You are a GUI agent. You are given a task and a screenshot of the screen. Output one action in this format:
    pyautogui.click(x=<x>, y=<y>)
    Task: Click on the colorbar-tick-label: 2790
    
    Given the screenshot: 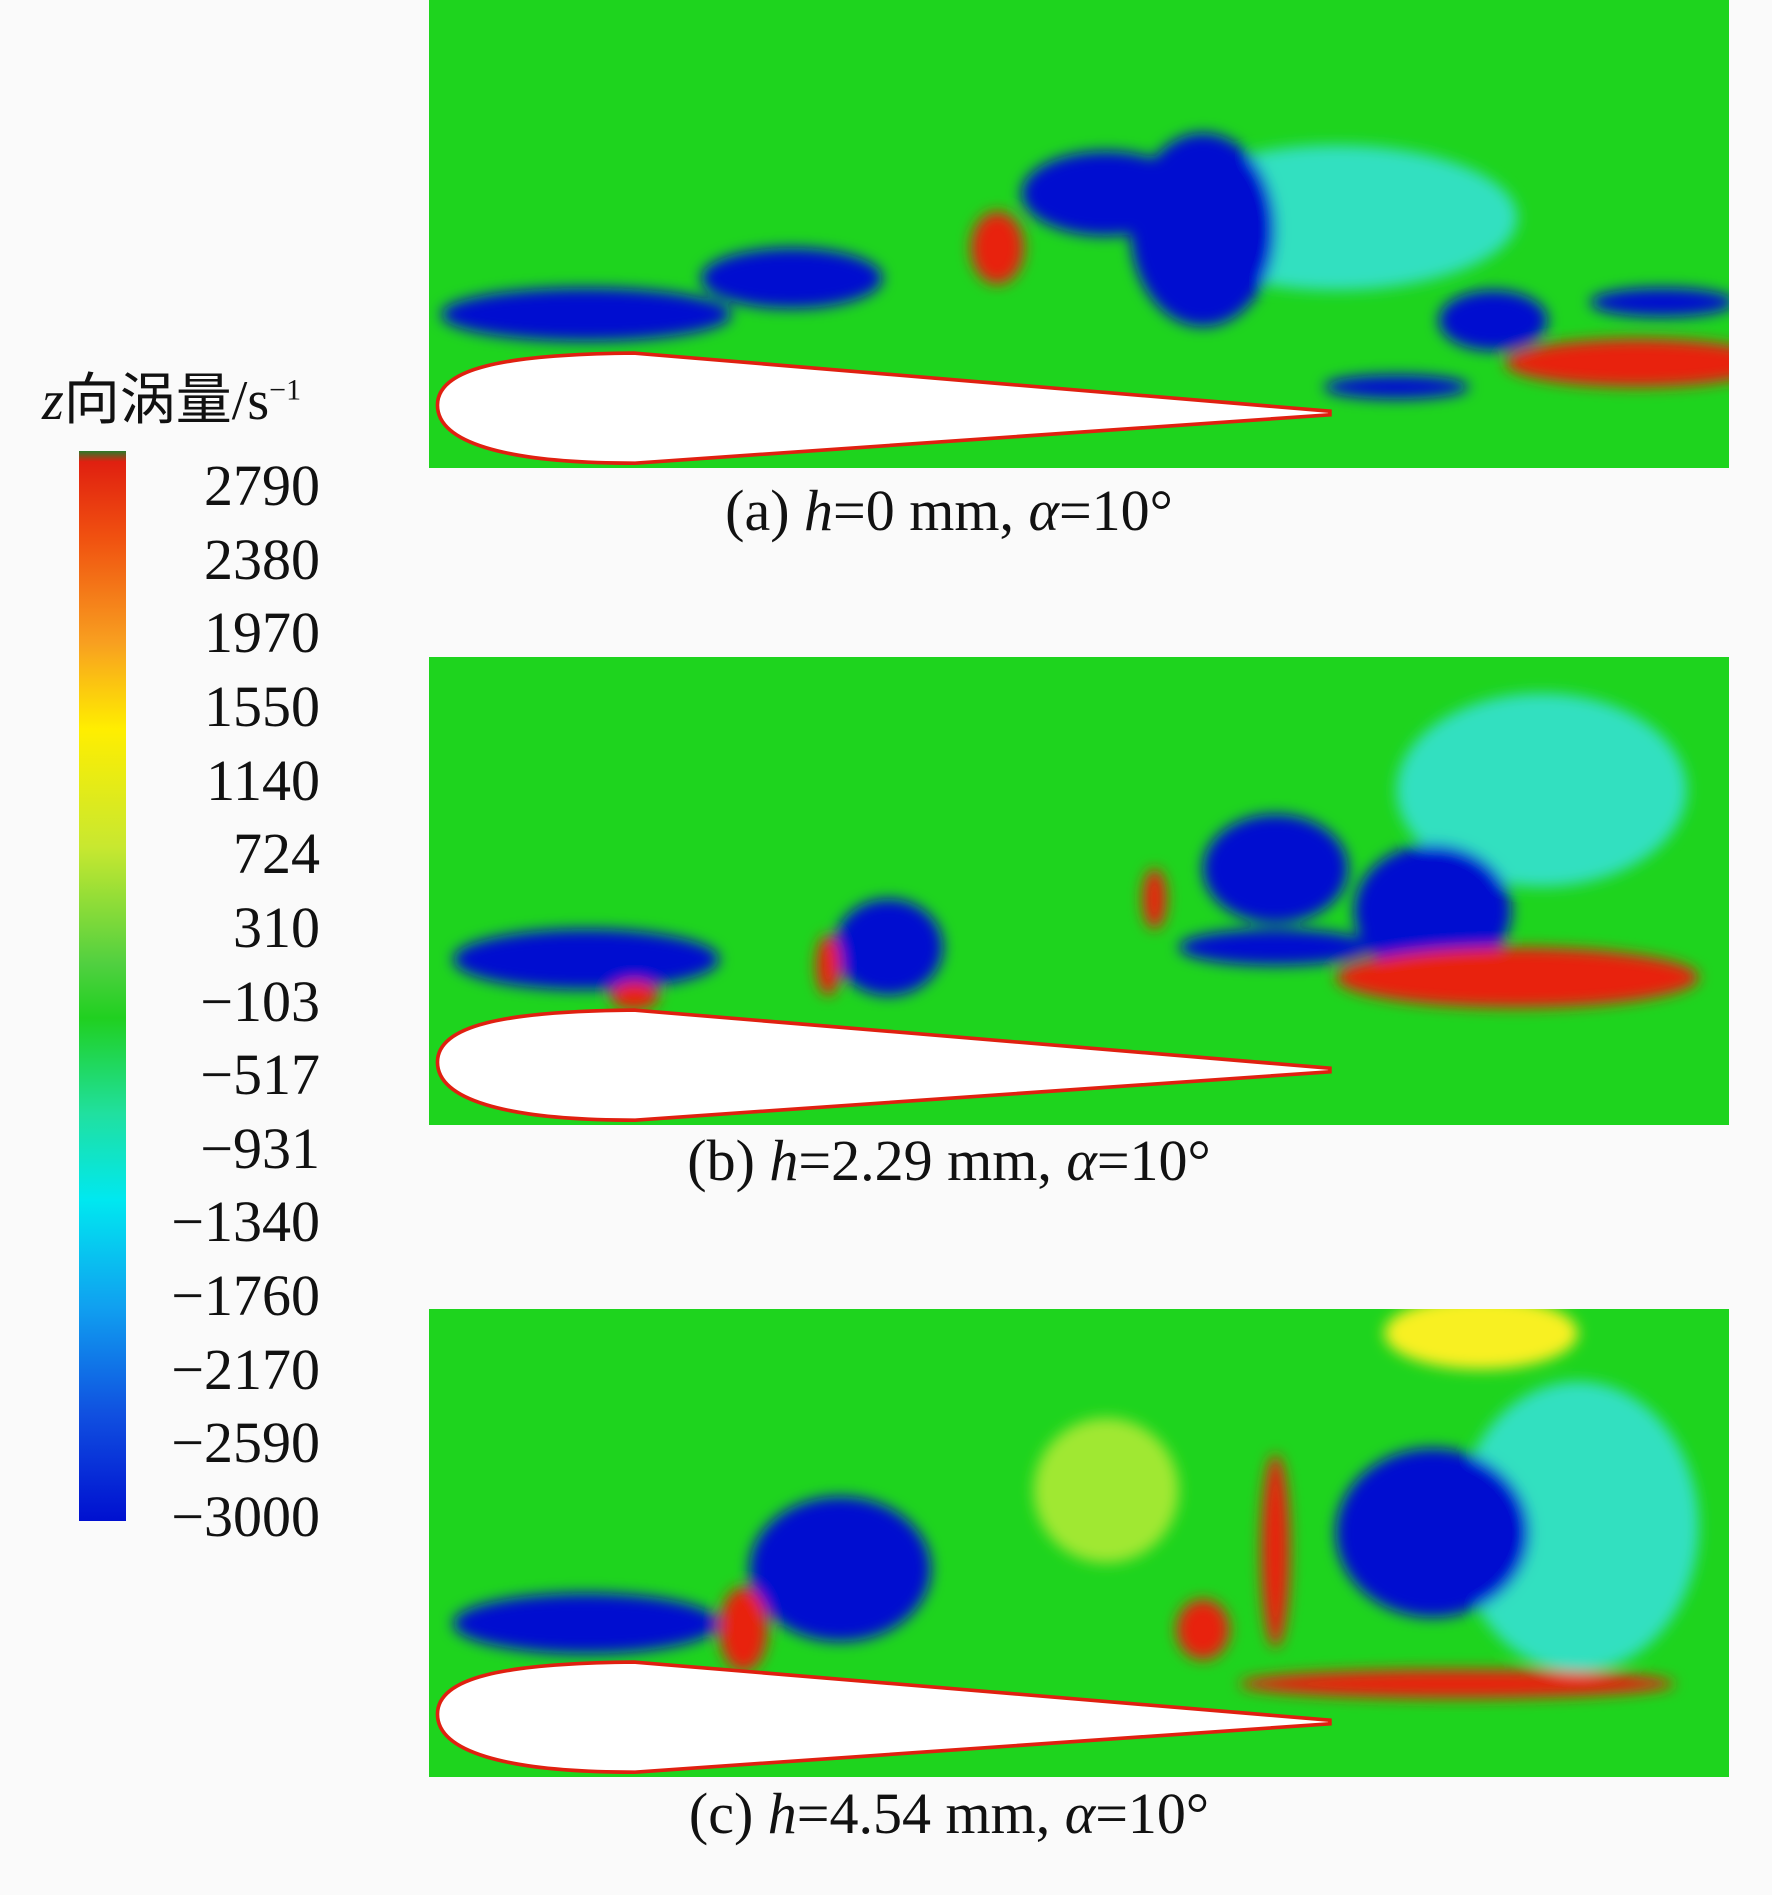 What is the action you would take?
    pyautogui.click(x=262, y=485)
    